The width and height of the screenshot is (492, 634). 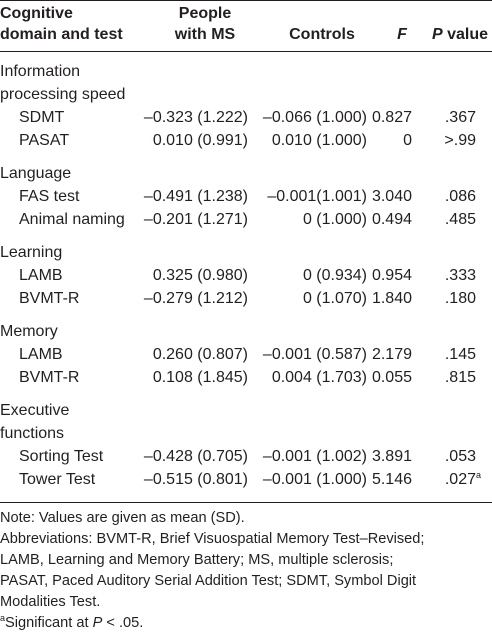 I want to click on p-value: .053, so click(x=452, y=456).